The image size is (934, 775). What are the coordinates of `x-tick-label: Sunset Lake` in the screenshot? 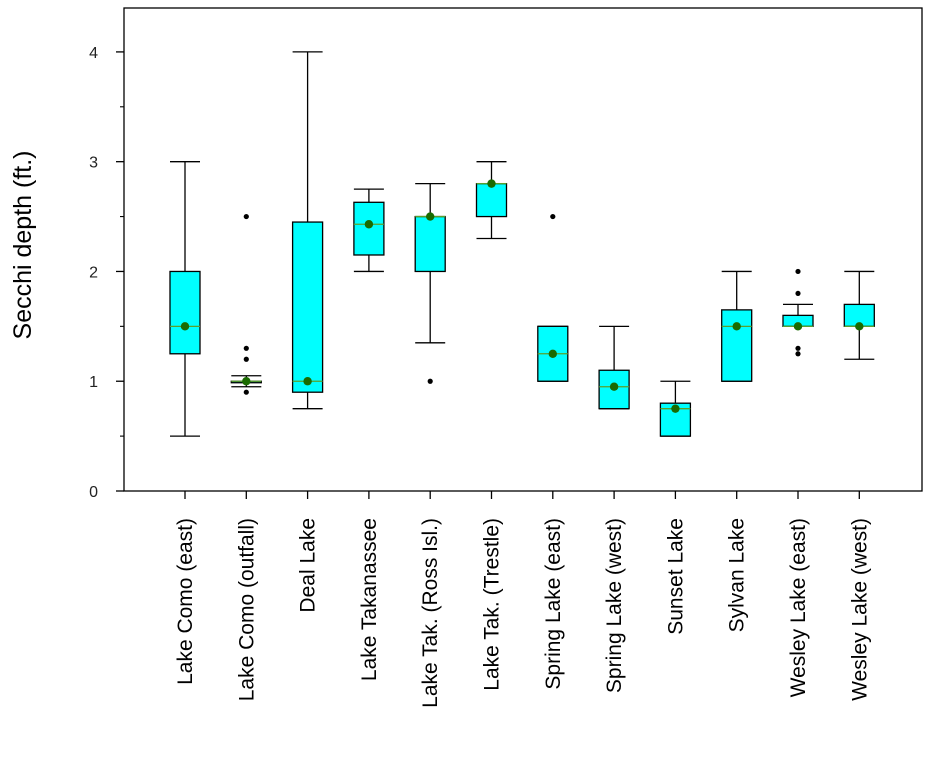 It's located at (675, 576).